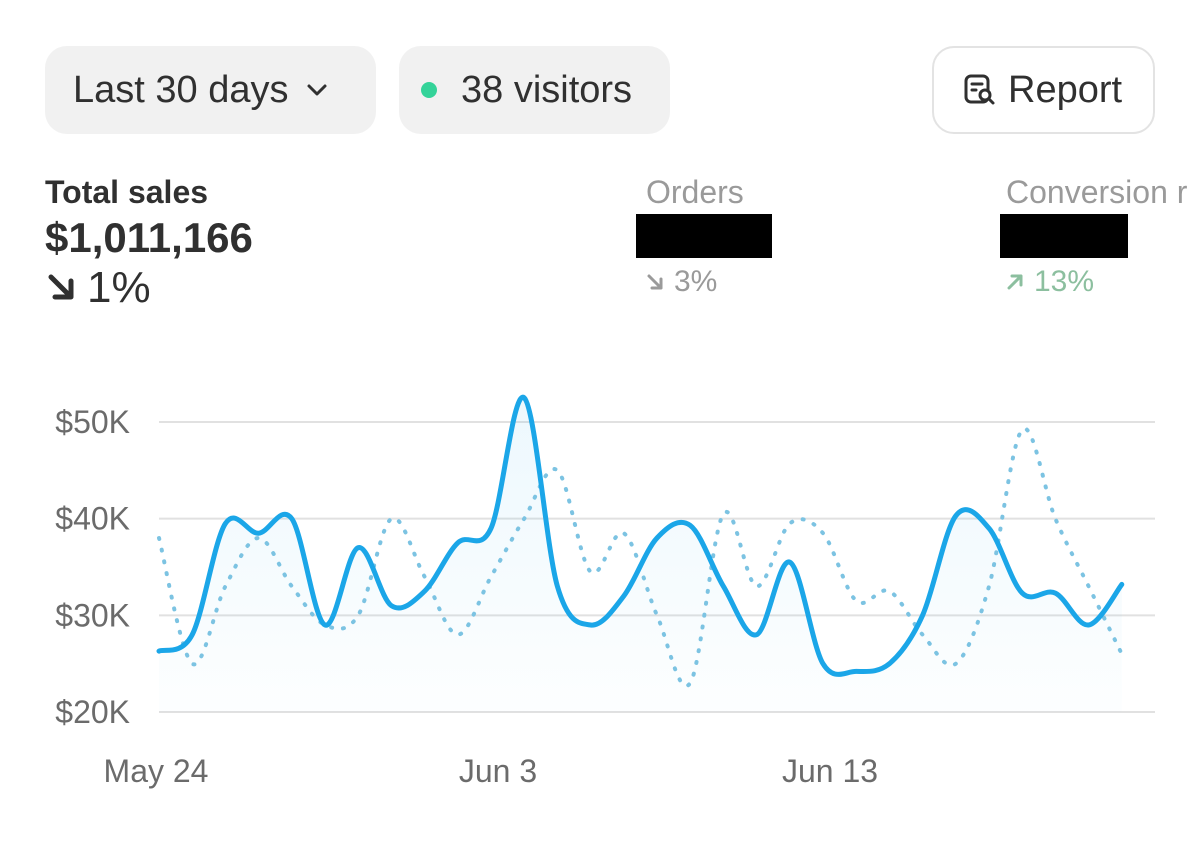  I want to click on y-tick-label: $50K, so click(92, 422).